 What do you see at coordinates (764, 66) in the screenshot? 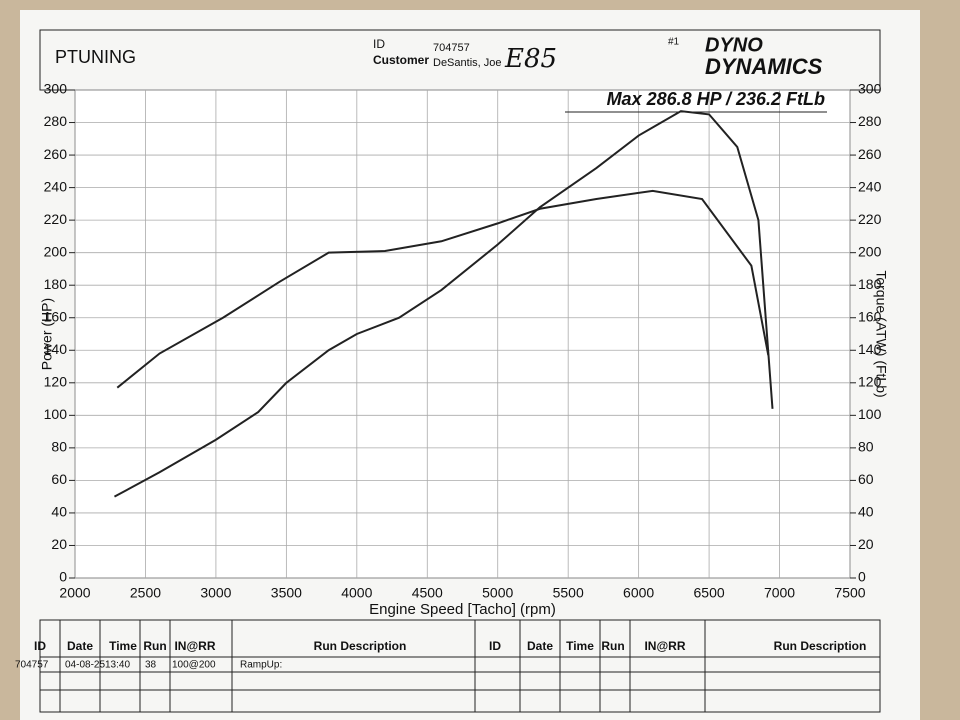
I see `logo-bottom: DYNAMICS` at bounding box center [764, 66].